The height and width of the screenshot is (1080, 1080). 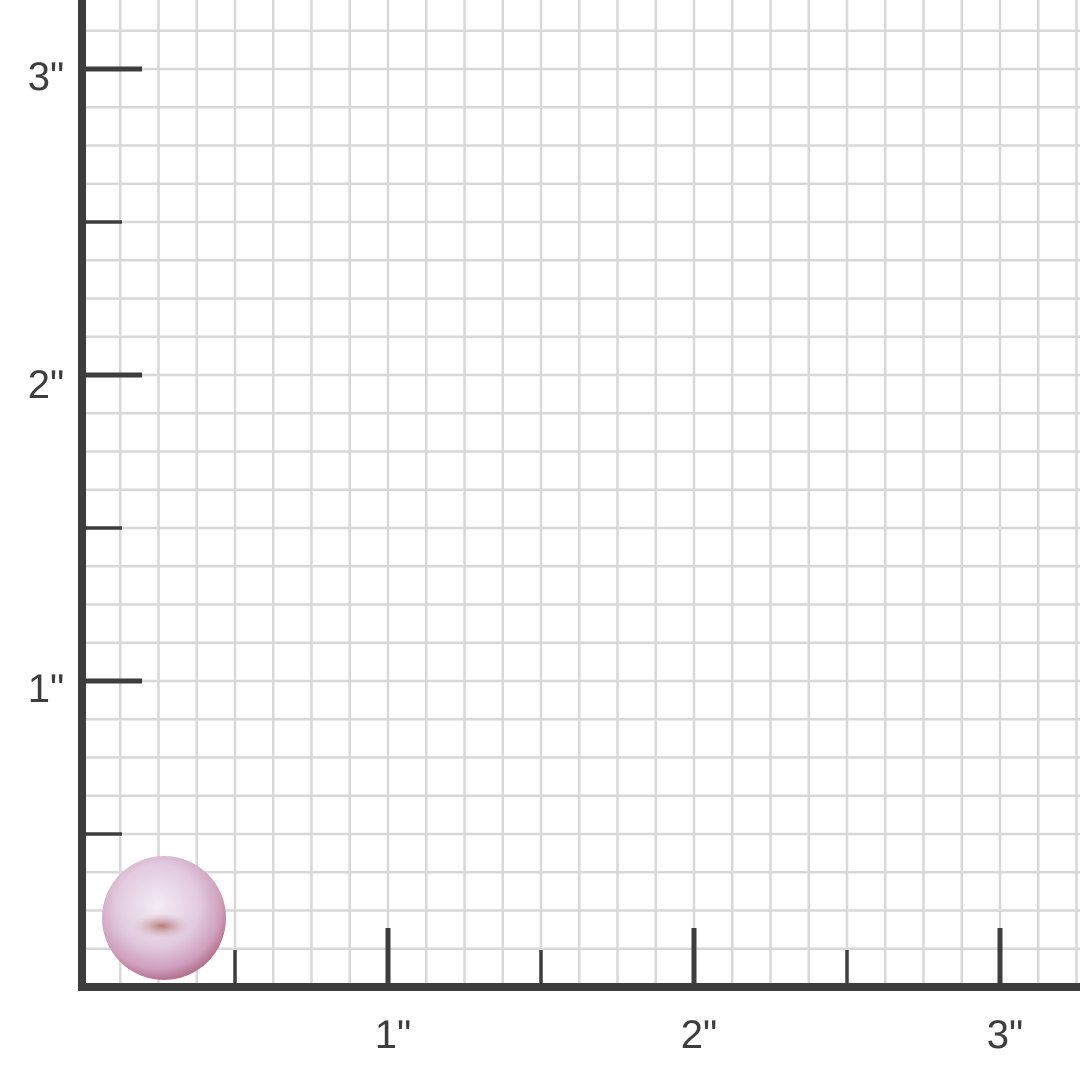 What do you see at coordinates (46, 689) in the screenshot?
I see `y-label-1: 1"` at bounding box center [46, 689].